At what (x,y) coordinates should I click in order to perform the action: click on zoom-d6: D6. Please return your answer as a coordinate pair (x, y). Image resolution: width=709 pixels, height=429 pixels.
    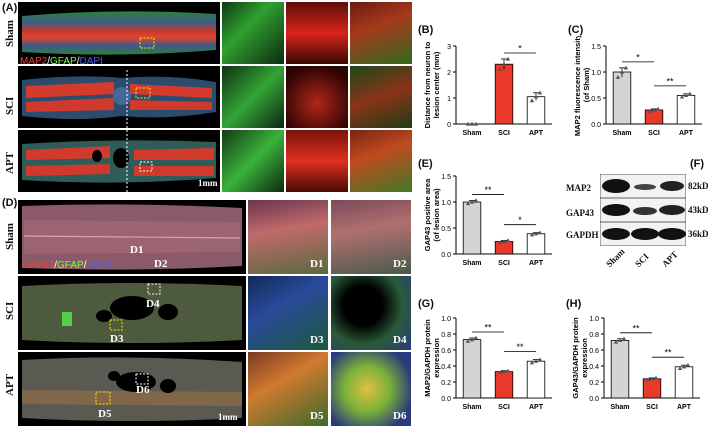
    Looking at the image, I should click on (371, 389).